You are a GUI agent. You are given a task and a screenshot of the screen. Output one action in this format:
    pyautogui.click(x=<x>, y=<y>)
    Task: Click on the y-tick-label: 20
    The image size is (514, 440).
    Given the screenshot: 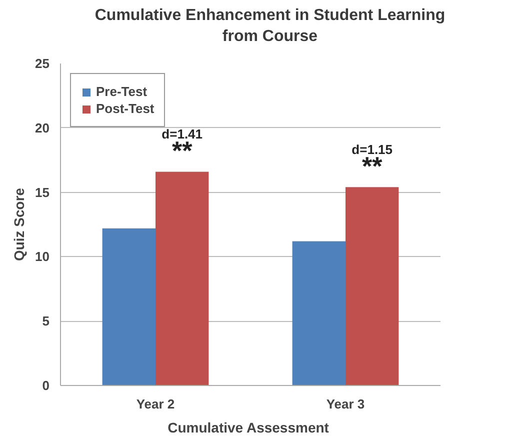 What is the action you would take?
    pyautogui.click(x=42, y=128)
    